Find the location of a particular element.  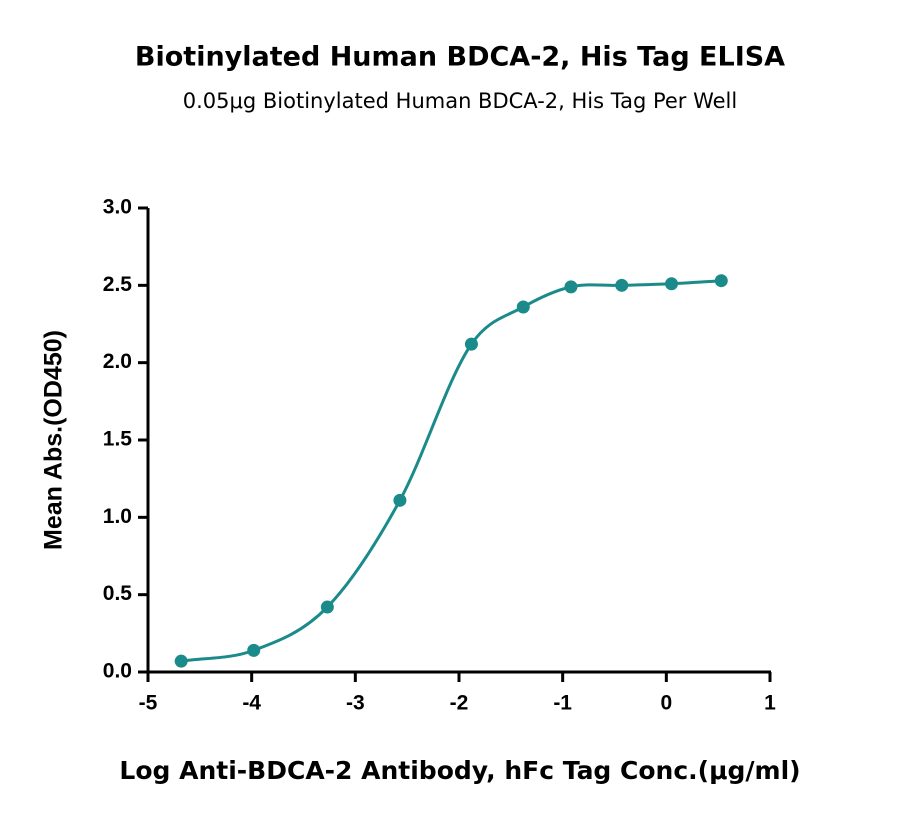

y-tick-label: 0.5 is located at coordinates (118, 593).